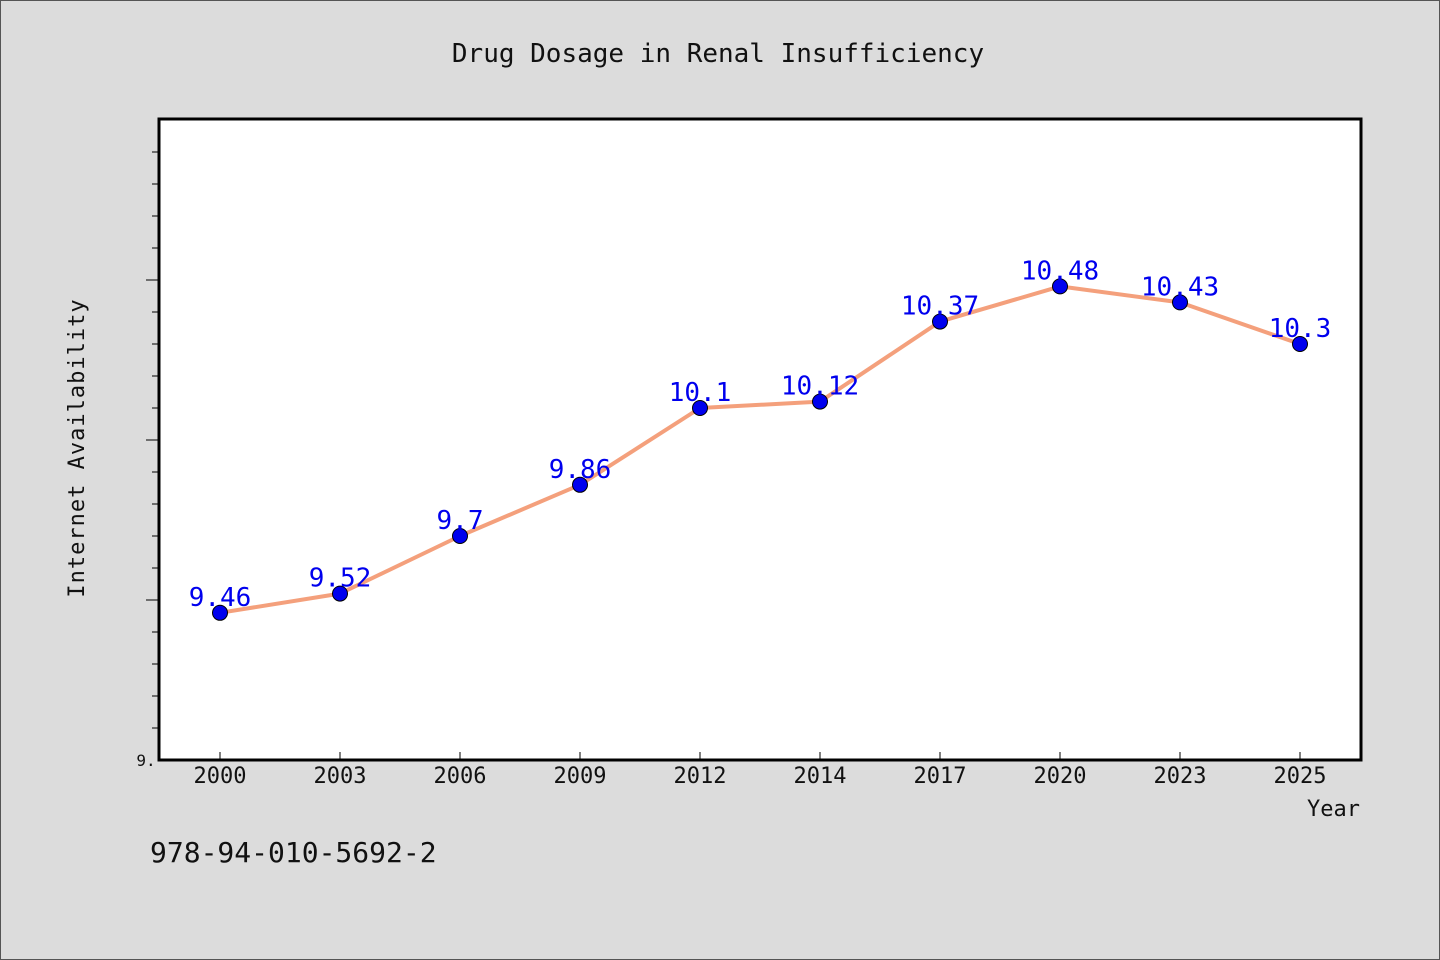 The image size is (1440, 960). I want to click on x-tick-label-2025: 2025, so click(1300, 776).